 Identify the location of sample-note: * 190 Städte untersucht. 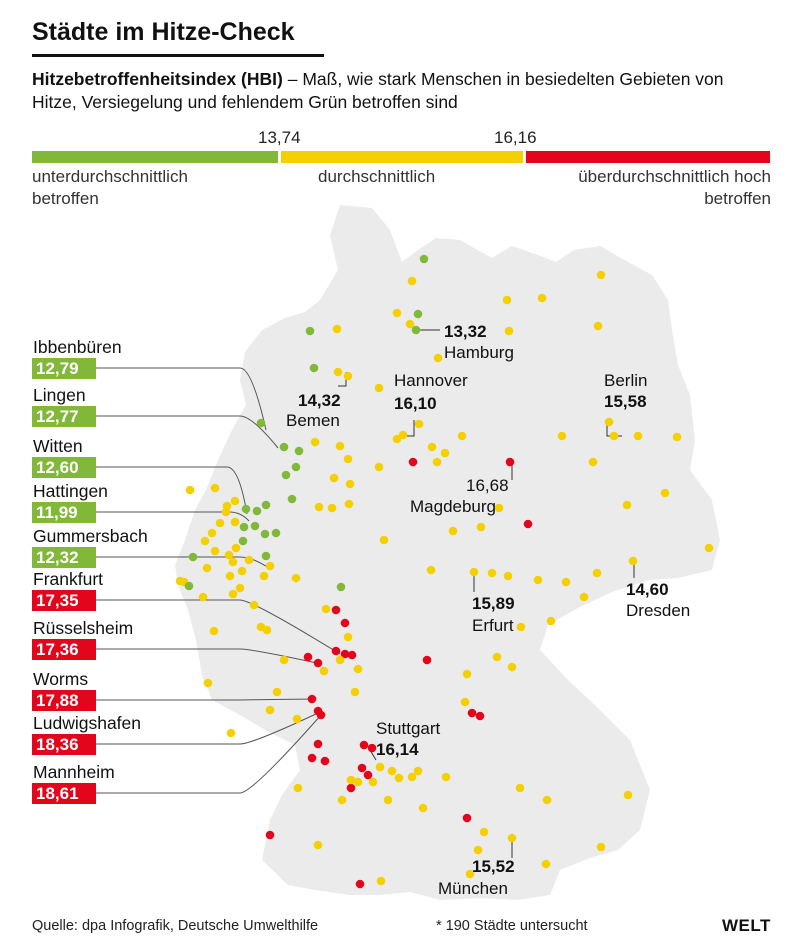
(512, 926).